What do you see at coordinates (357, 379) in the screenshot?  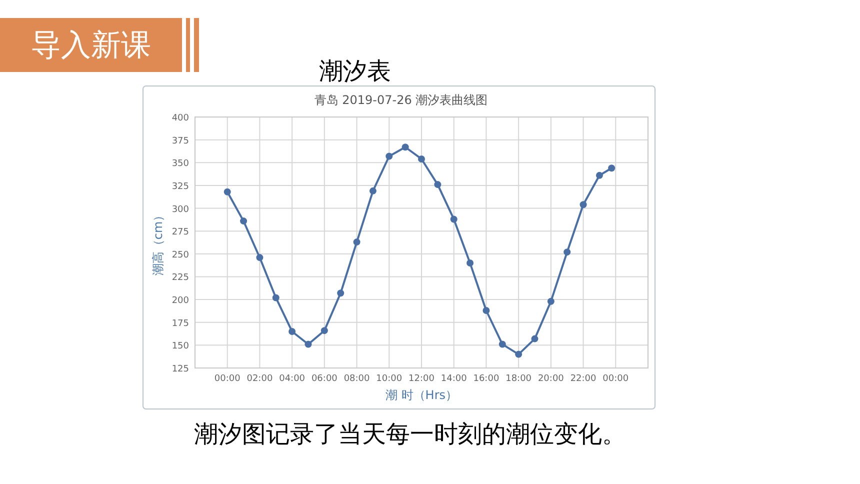 I see `x-tick-label: 08:00` at bounding box center [357, 379].